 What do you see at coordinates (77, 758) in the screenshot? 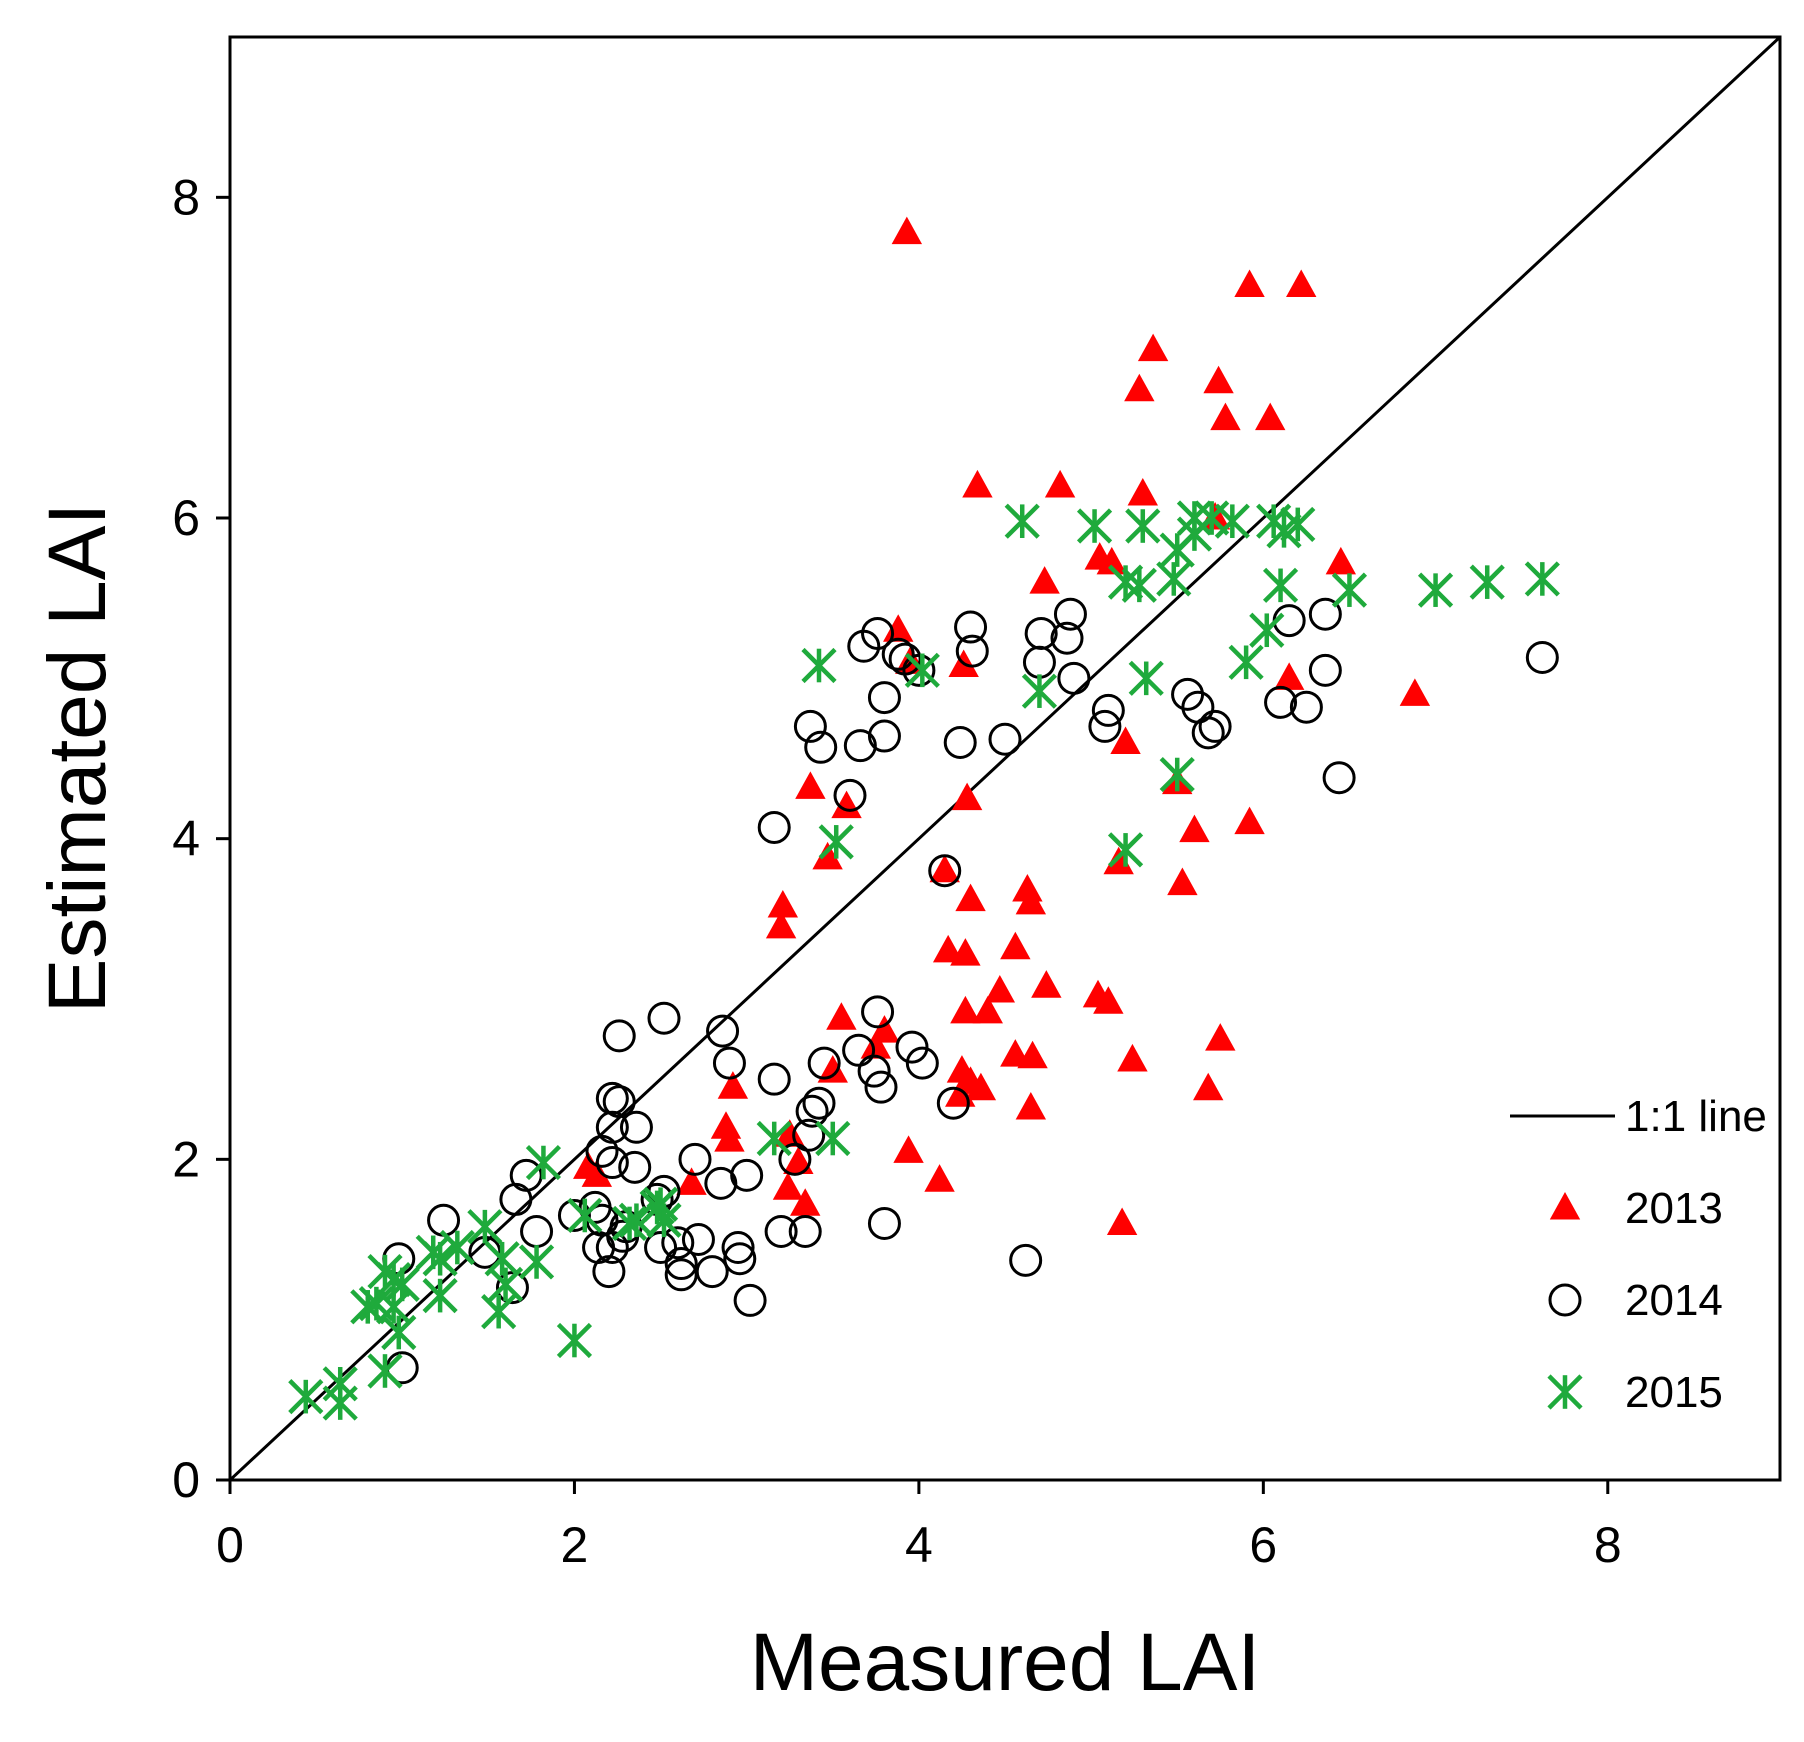
I see `y-axis-title: Estimated LAI` at bounding box center [77, 758].